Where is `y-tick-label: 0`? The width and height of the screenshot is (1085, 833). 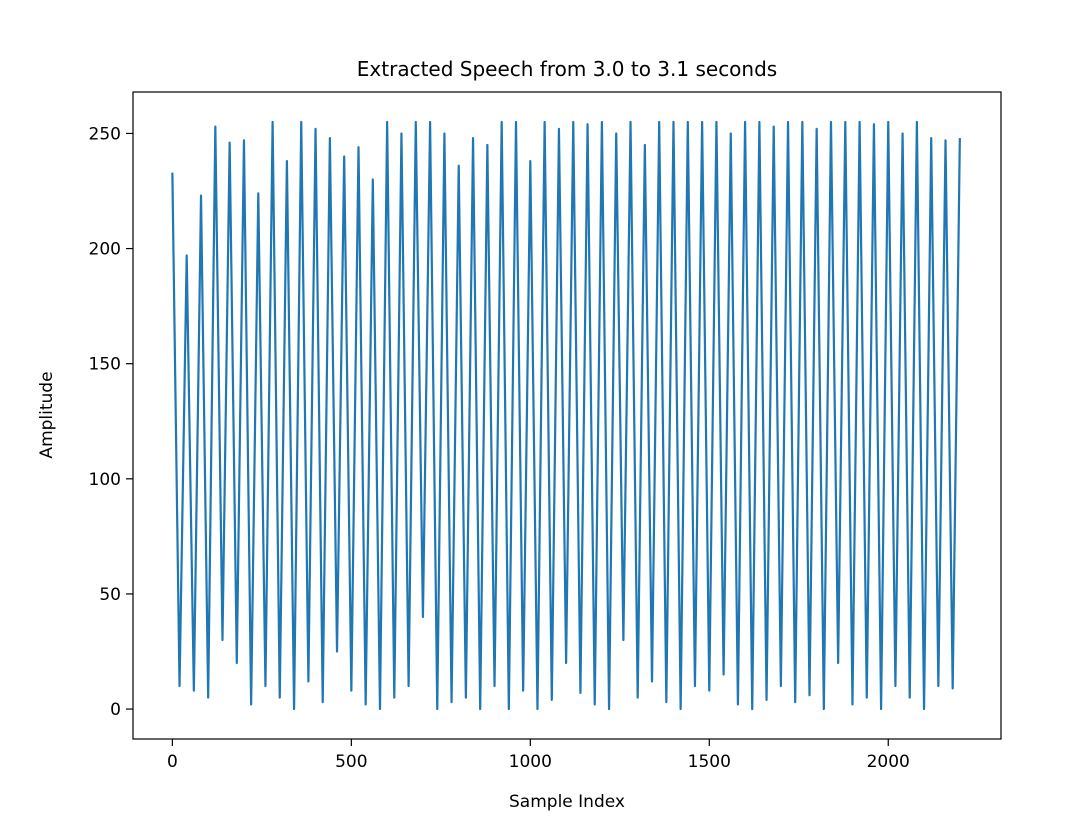
y-tick-label: 0 is located at coordinates (115, 710).